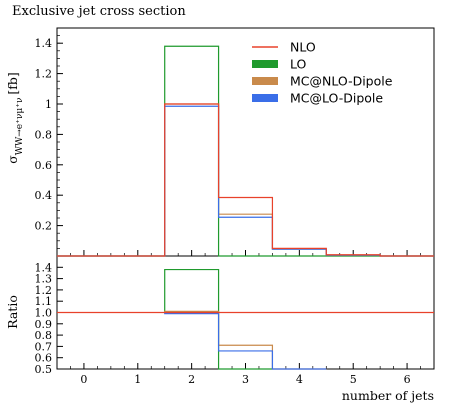  I want to click on chart-title: Exclusive jet cross section, so click(99, 11).